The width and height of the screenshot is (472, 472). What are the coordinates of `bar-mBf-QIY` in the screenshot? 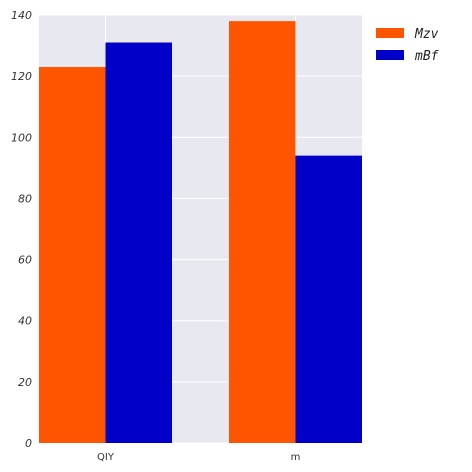 It's located at (138, 243).